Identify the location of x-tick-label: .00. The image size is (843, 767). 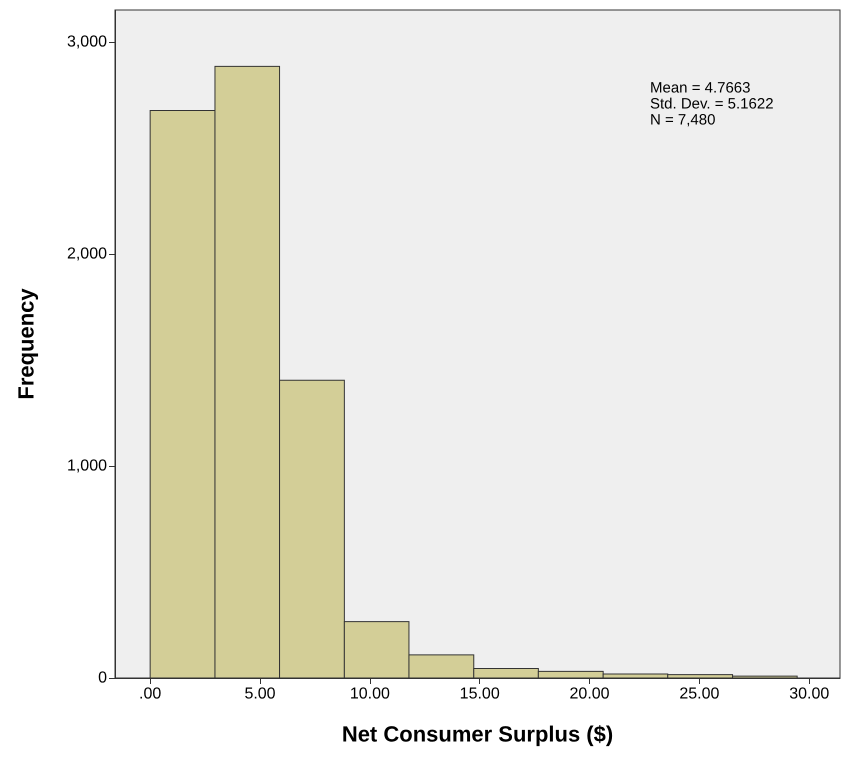
(150, 694).